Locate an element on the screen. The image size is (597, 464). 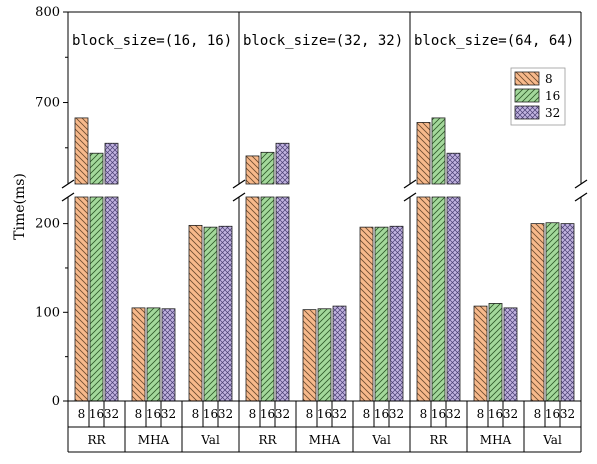
legend-label-32: 32 is located at coordinates (552, 113).